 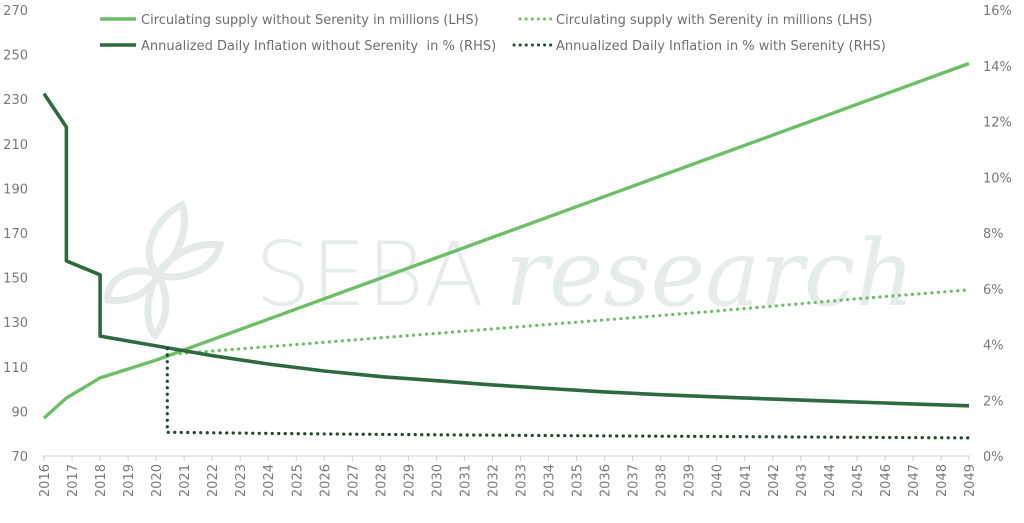 I want to click on y-right-tick-label: 12%, so click(x=997, y=123).